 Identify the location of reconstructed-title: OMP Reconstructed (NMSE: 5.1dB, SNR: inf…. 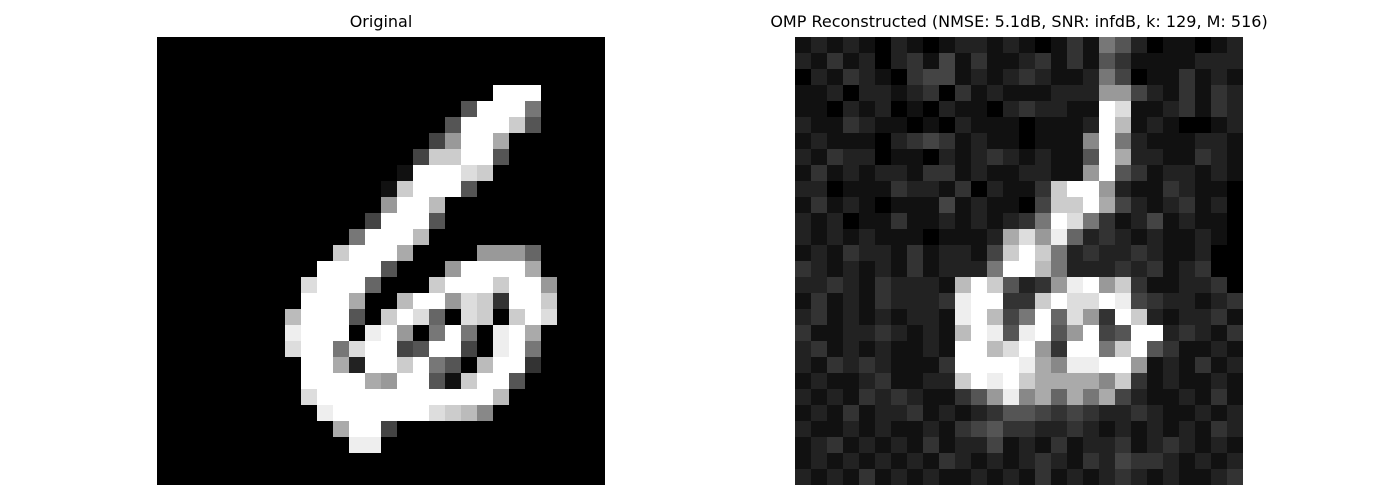
(1019, 21).